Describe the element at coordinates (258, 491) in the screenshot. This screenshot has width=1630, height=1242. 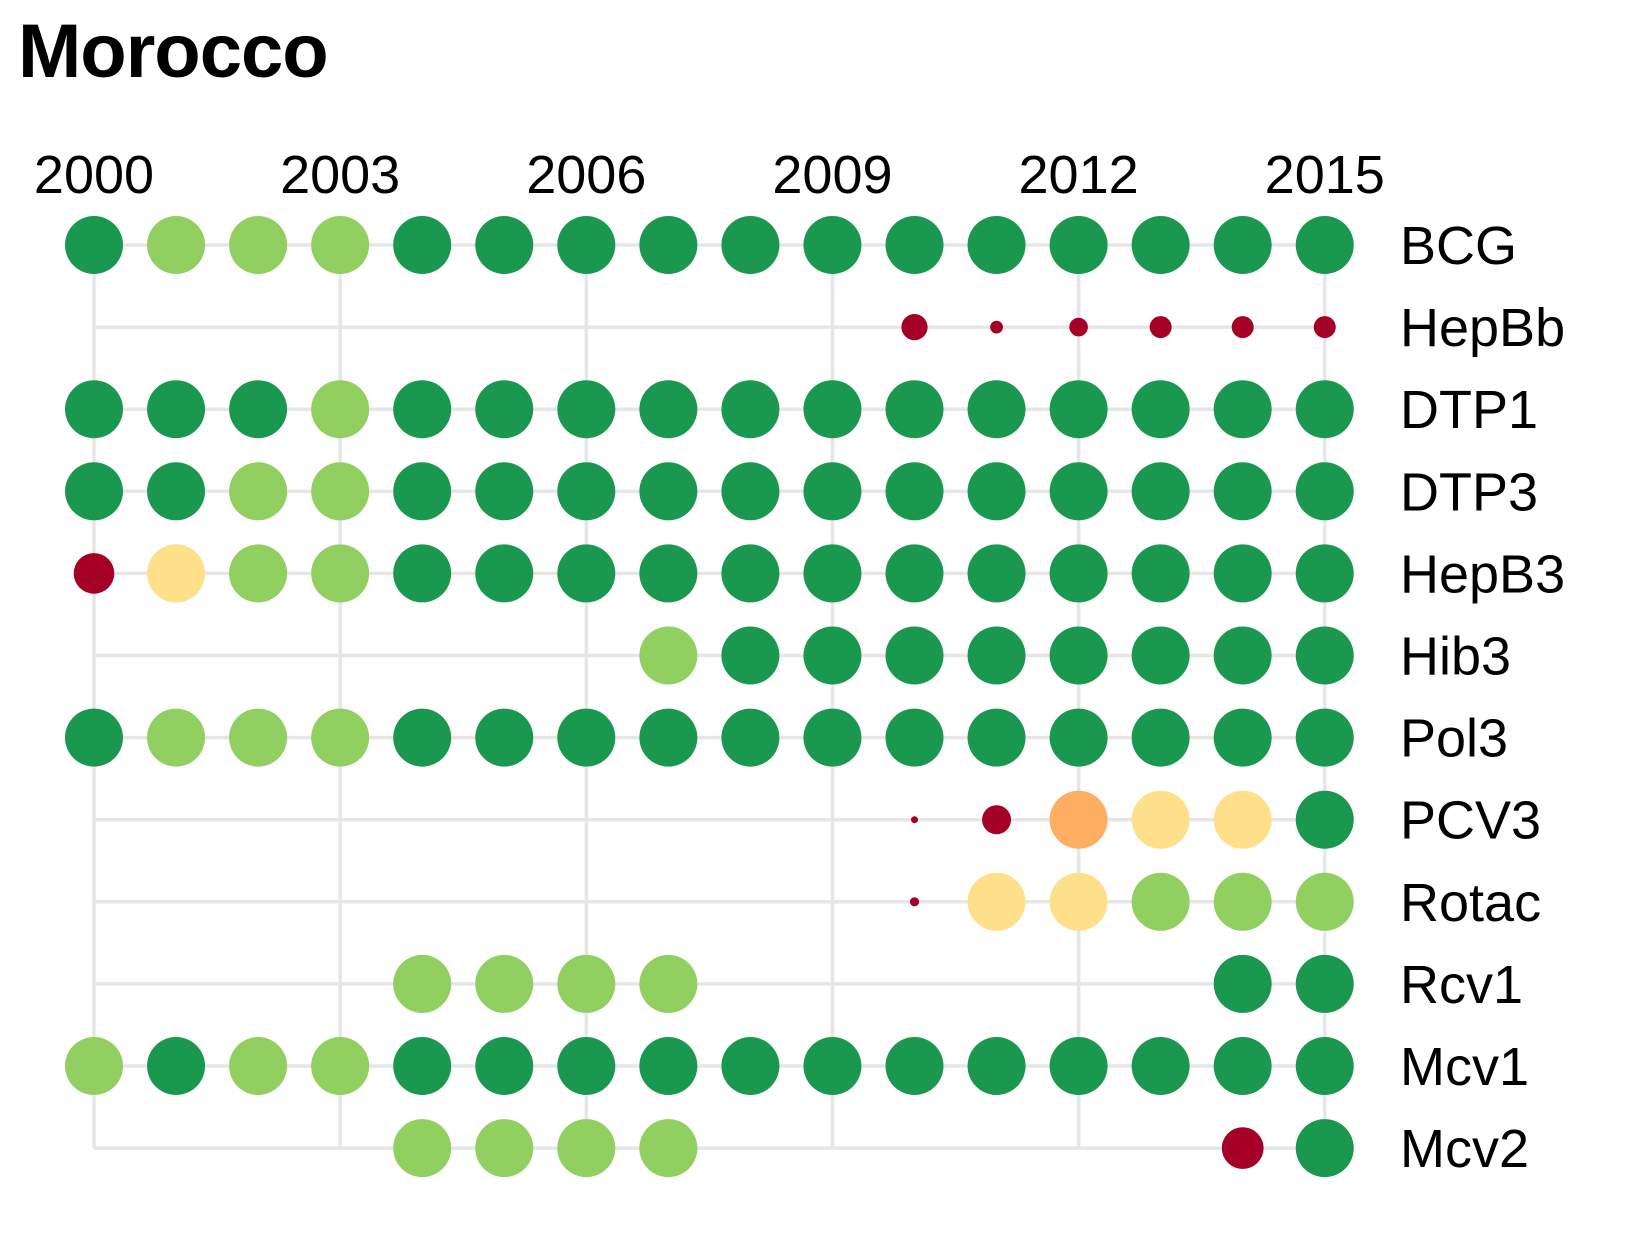
I see `point-dtp3-2002` at that location.